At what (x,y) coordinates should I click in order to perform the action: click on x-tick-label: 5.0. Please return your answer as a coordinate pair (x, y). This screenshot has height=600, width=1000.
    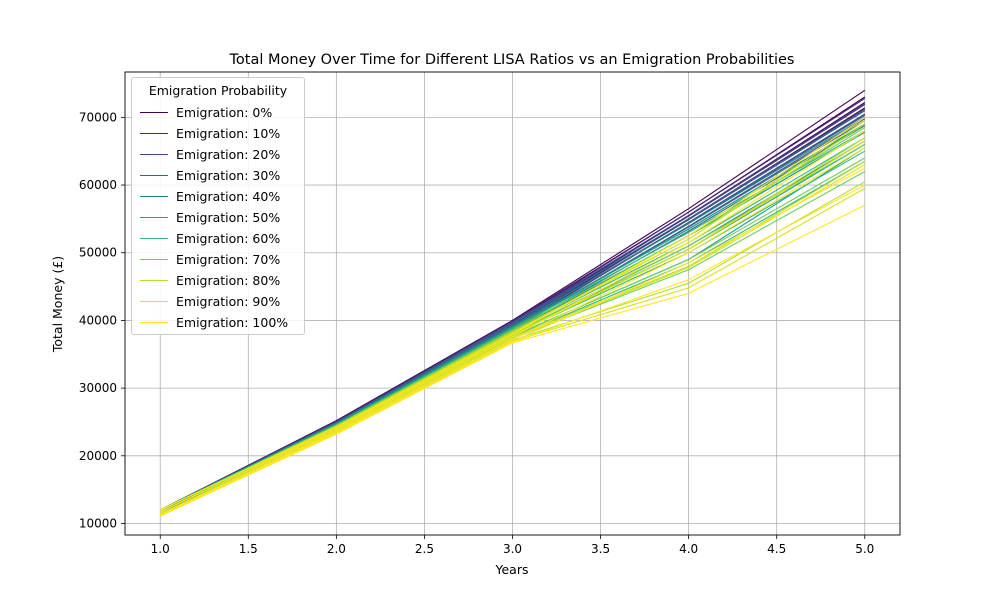
    Looking at the image, I should click on (864, 549).